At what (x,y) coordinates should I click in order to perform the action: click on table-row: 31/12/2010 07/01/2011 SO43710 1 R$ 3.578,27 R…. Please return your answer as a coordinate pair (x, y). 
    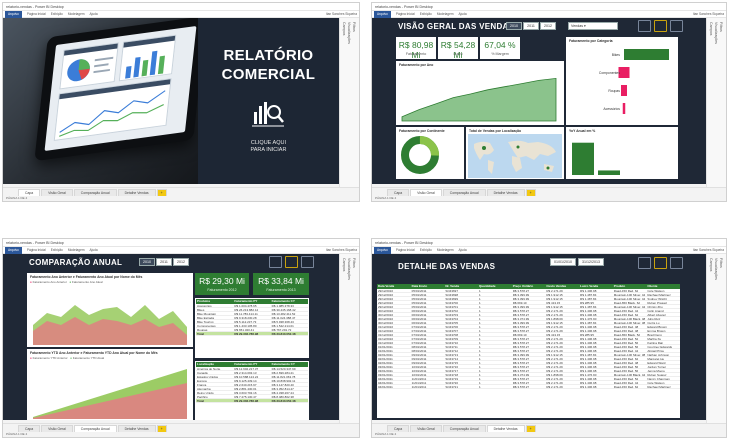
    Looking at the image, I should click on (528, 343).